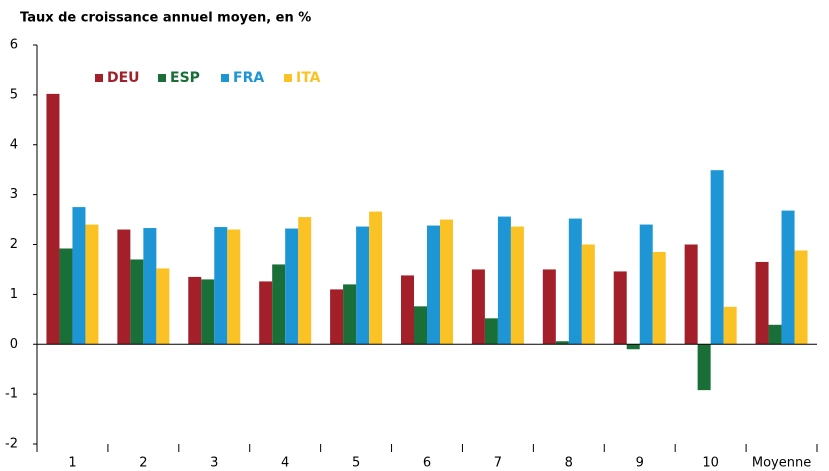 Image resolution: width=829 pixels, height=471 pixels. I want to click on y-tick-label: 4, so click(14, 144).